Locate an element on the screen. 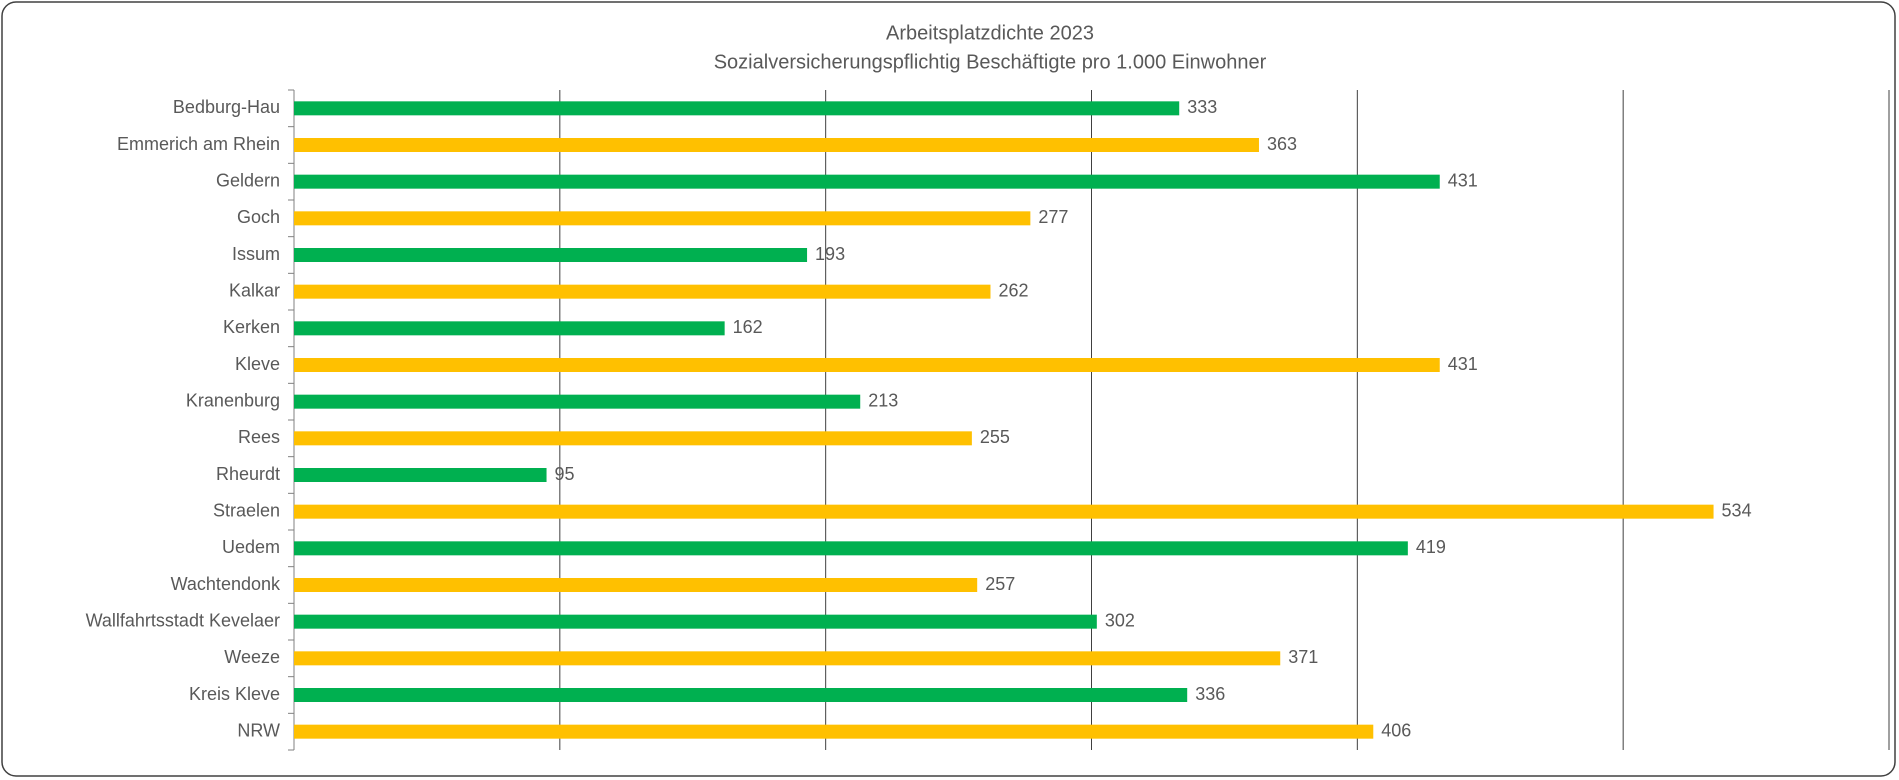  y-tick-label: NRW is located at coordinates (258, 730).